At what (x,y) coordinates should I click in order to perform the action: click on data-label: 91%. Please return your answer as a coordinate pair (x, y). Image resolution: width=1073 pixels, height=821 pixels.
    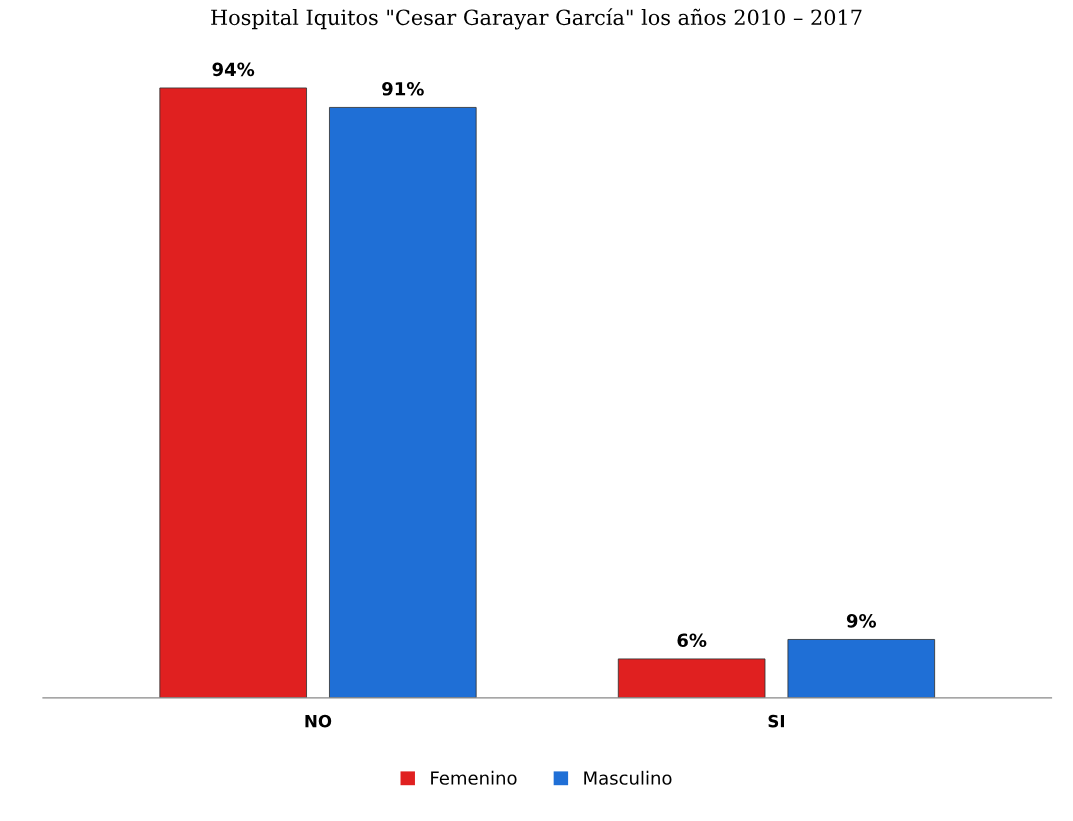
    Looking at the image, I should click on (403, 88).